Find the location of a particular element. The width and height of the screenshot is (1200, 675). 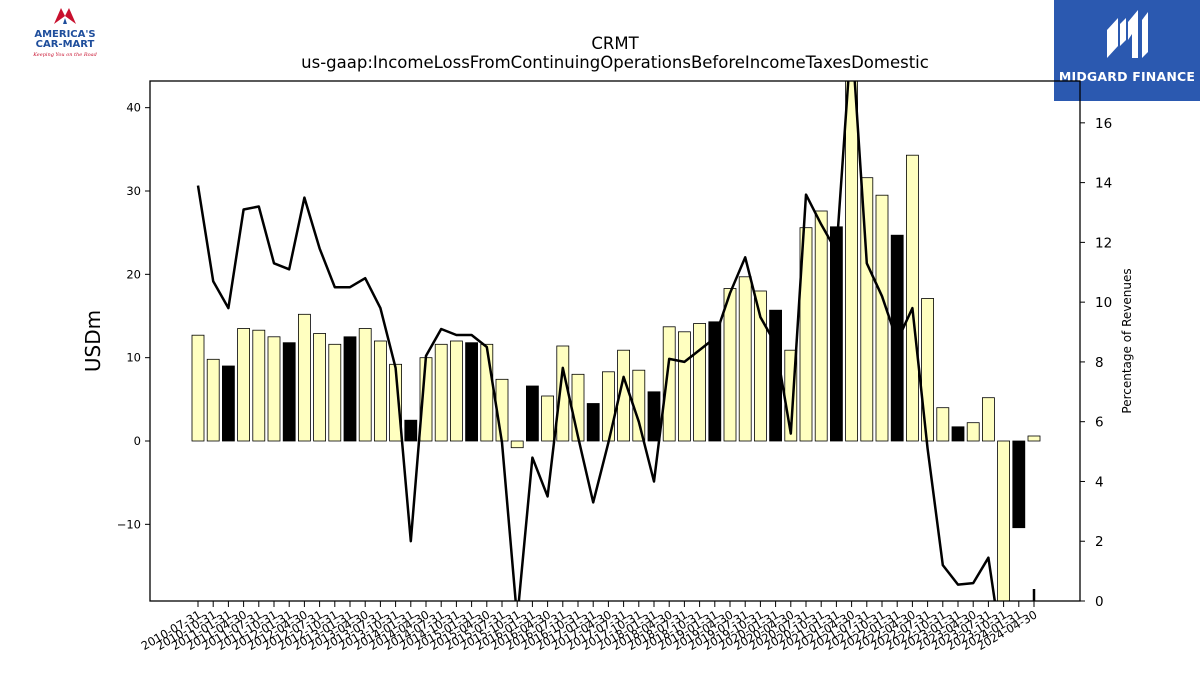

y-tick-label-right: 16 is located at coordinates (1103, 124).